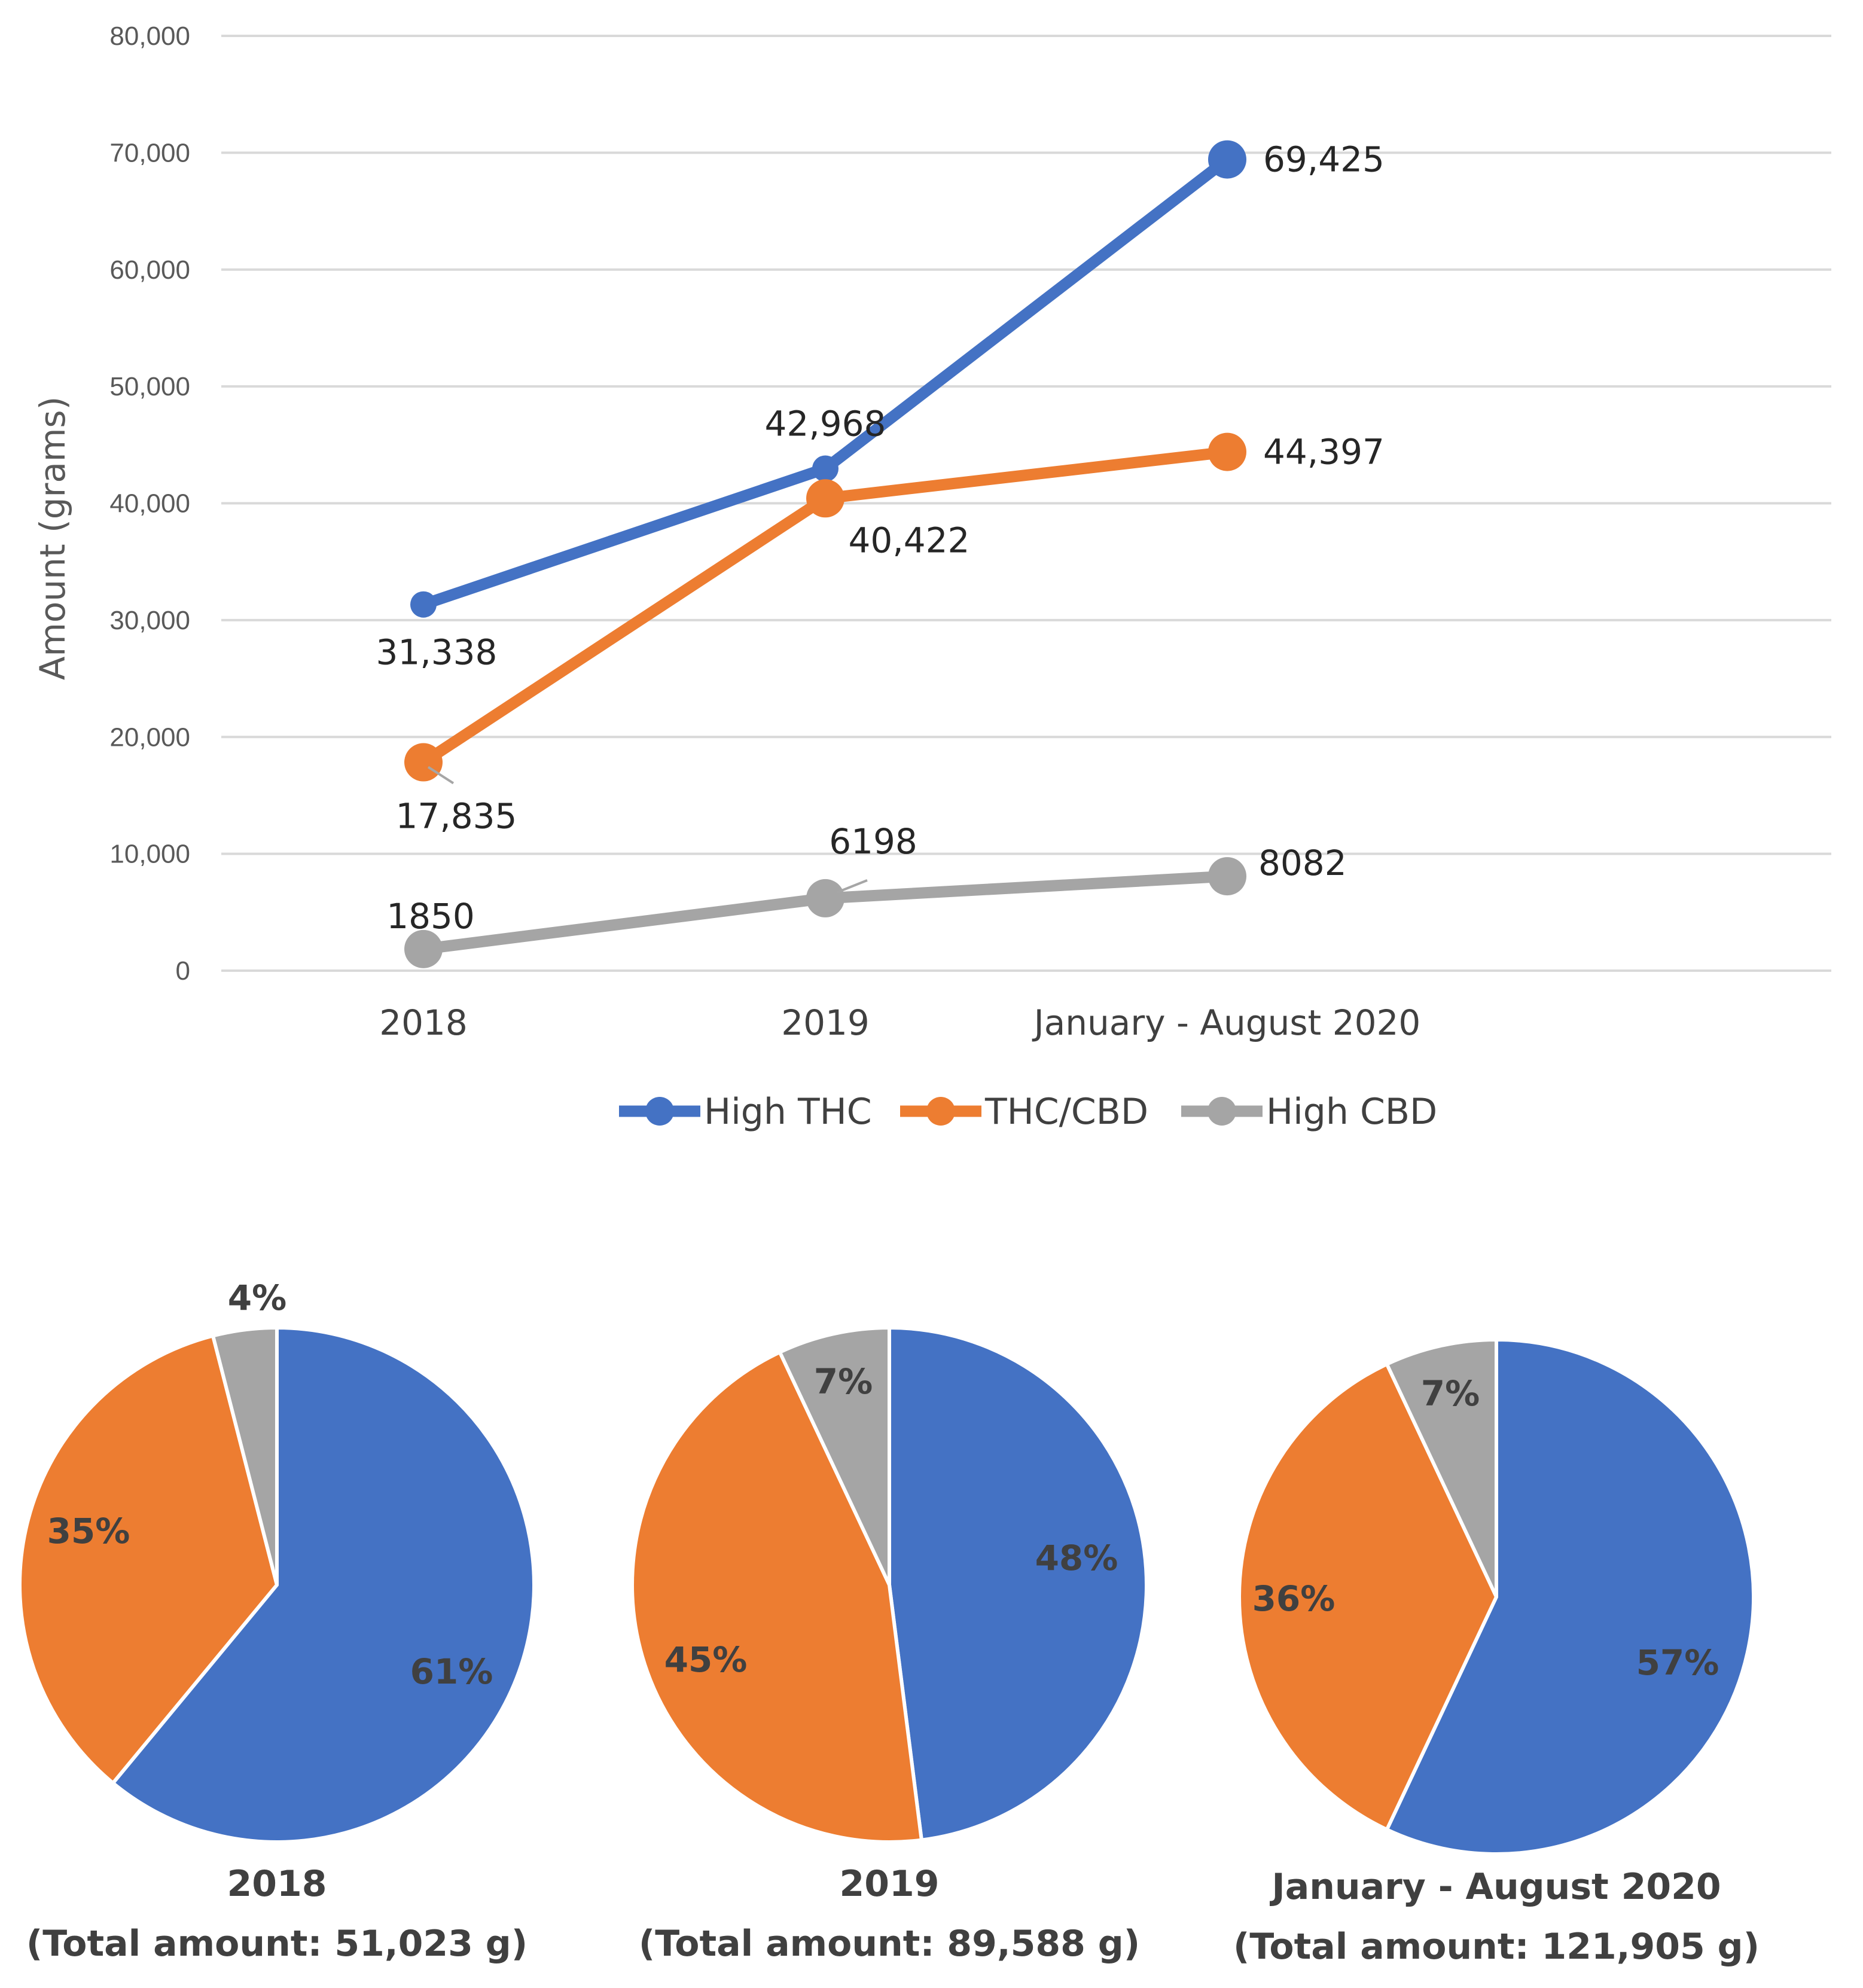 The height and width of the screenshot is (1988, 1863). I want to click on pie-slice-label: 61%, so click(451, 1671).